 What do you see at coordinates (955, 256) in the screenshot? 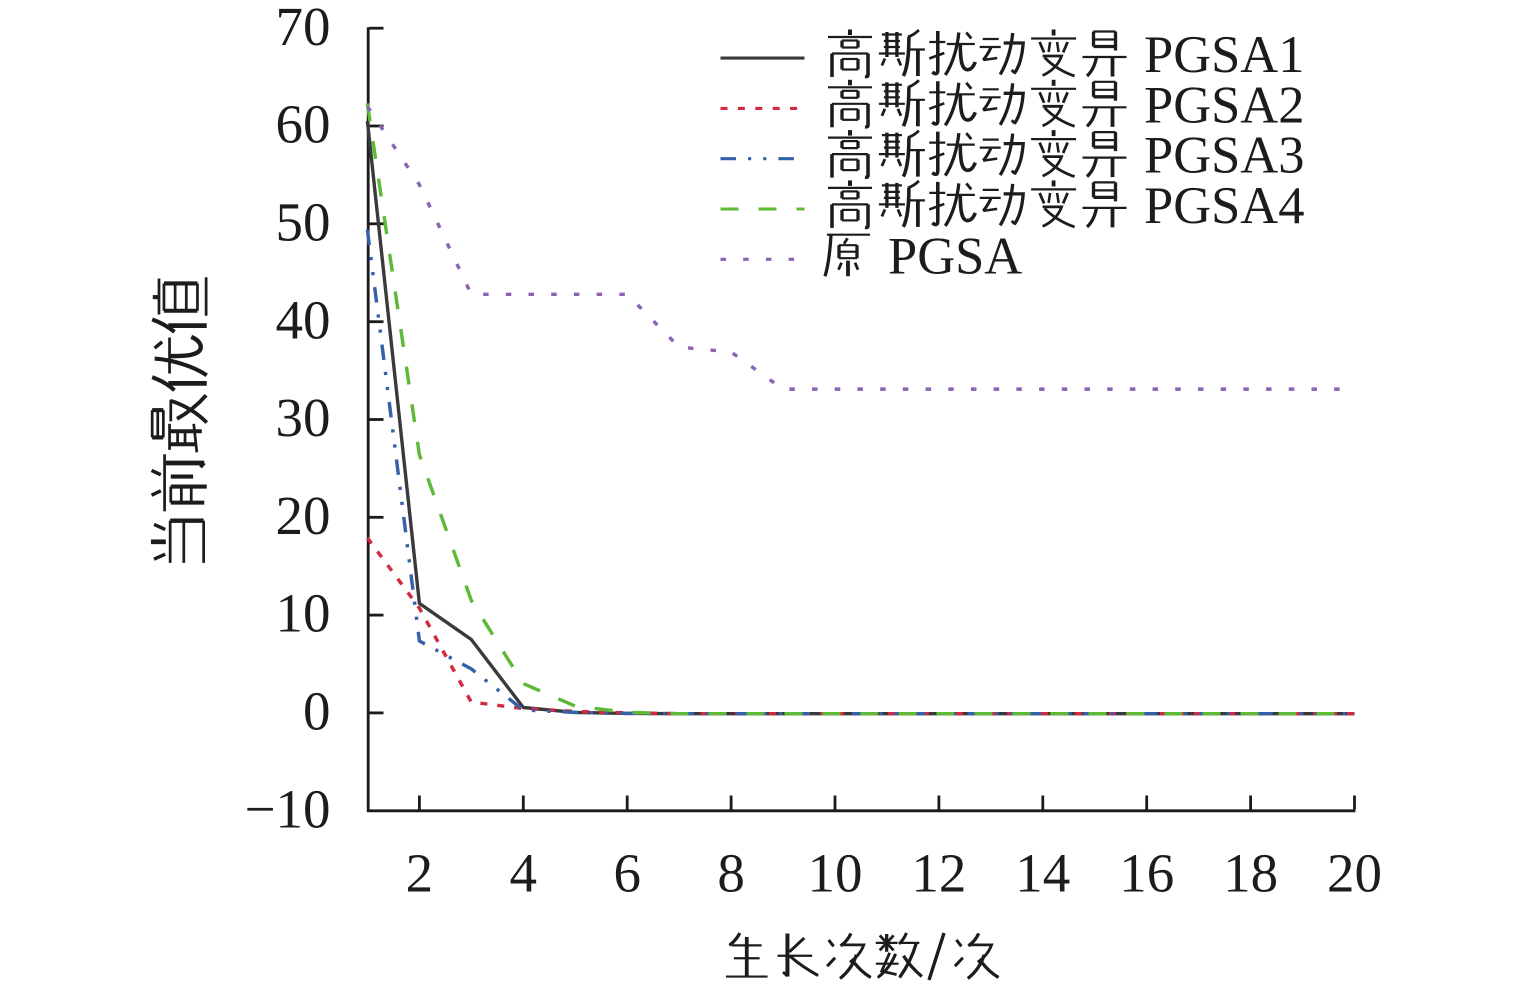
I see `svg-text: PGSA` at bounding box center [955, 256].